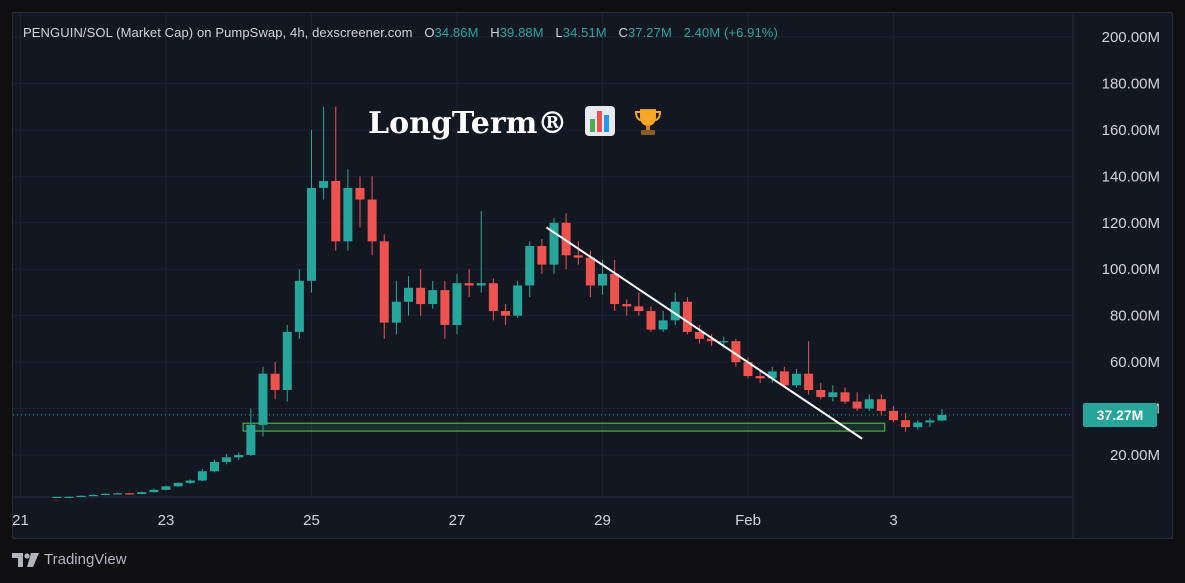 This screenshot has height=583, width=1185. What do you see at coordinates (1131, 176) in the screenshot?
I see `y-tick-label: 140.00M` at bounding box center [1131, 176].